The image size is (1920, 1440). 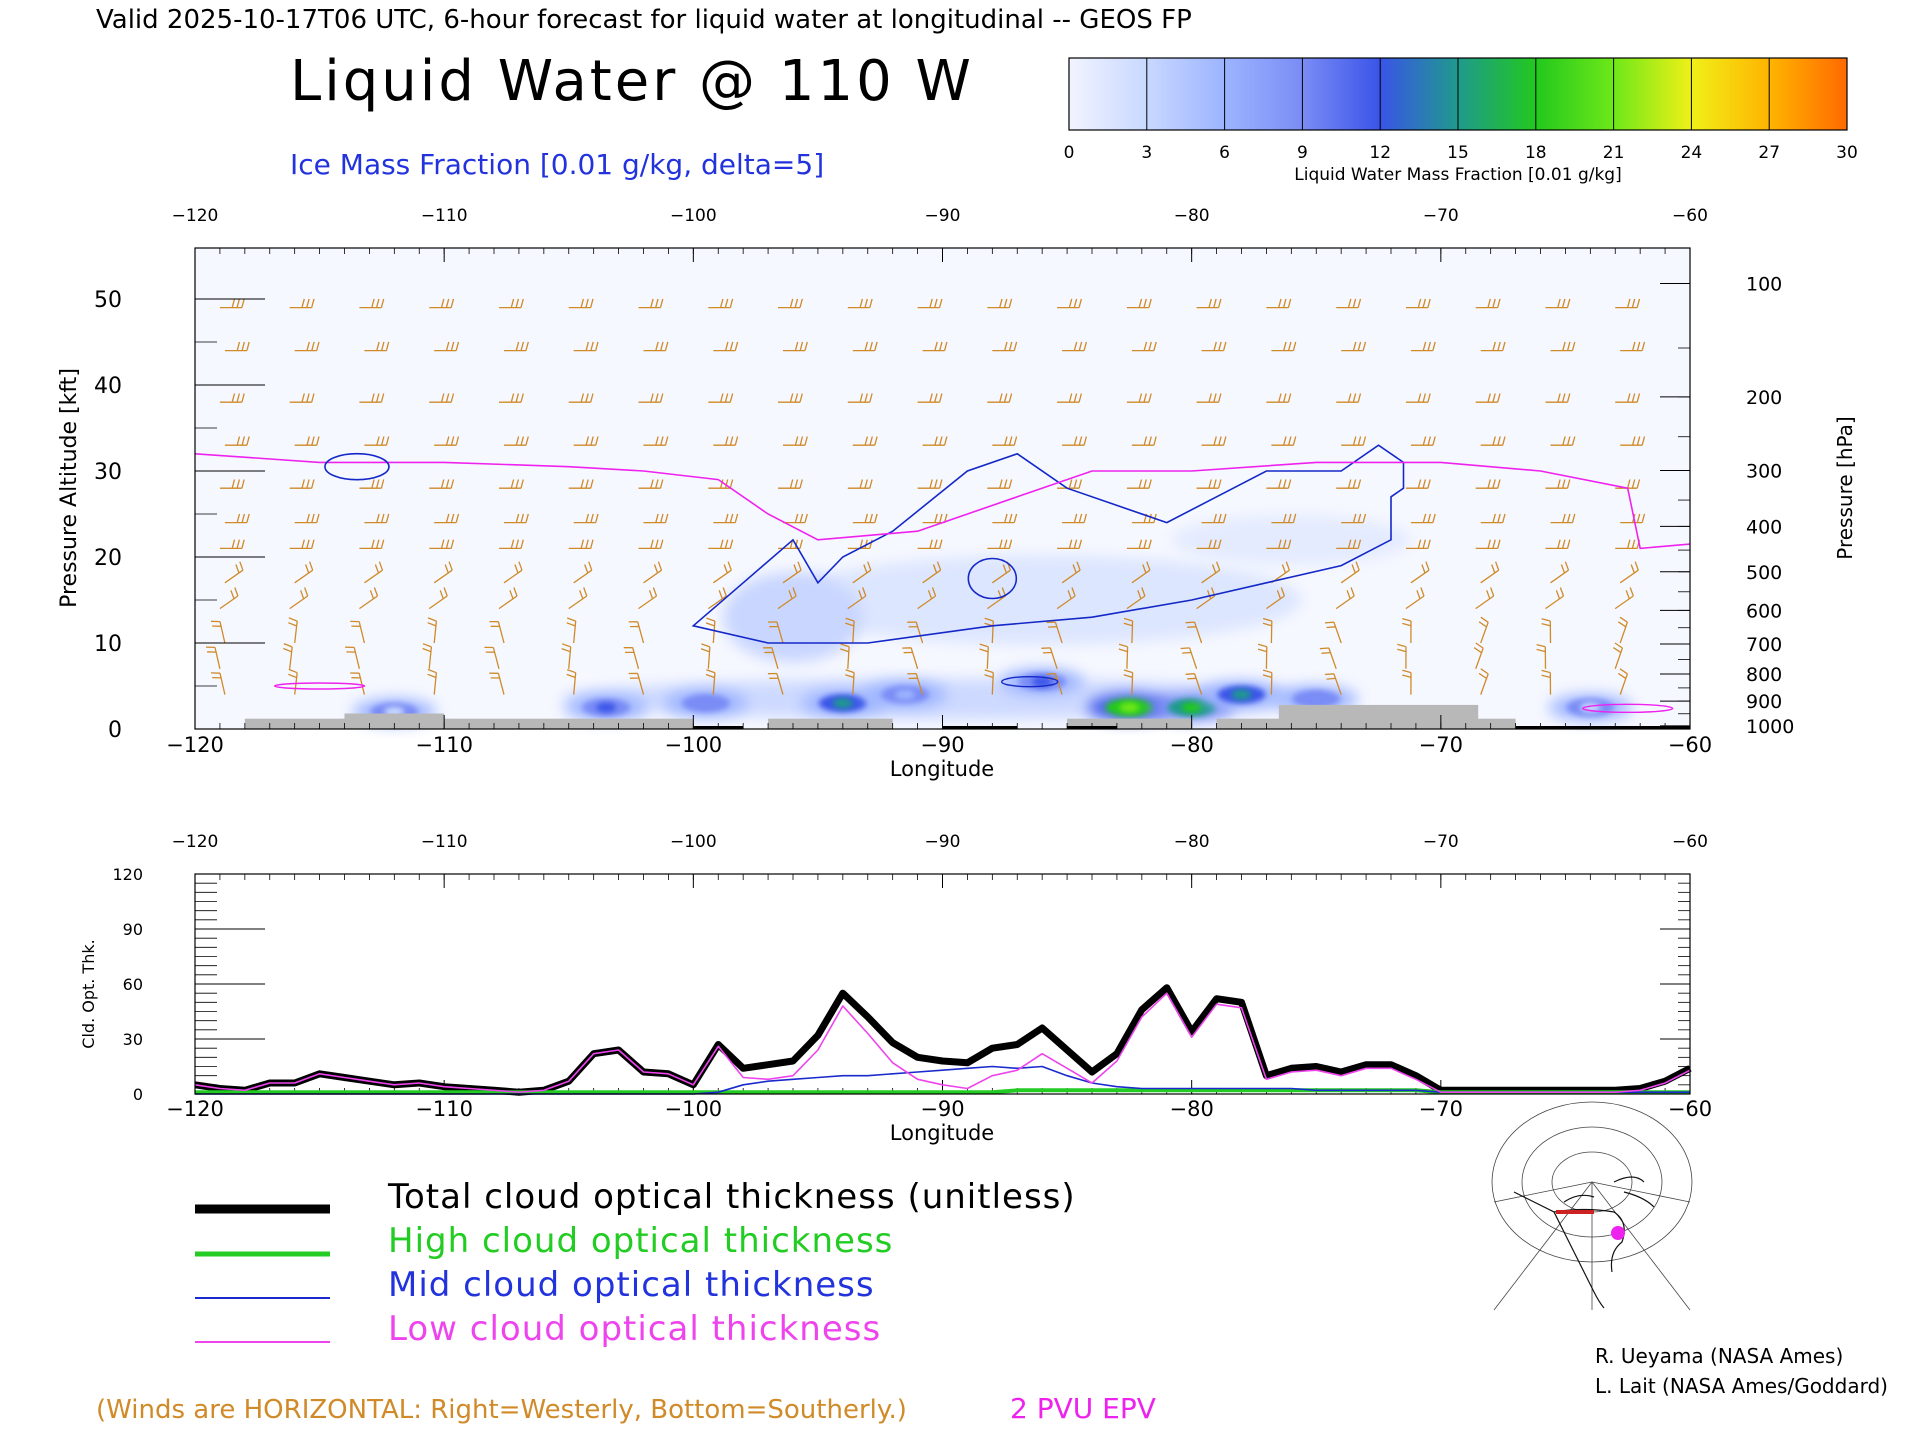 I want to click on top-x-tick-label: −110, so click(x=444, y=216).